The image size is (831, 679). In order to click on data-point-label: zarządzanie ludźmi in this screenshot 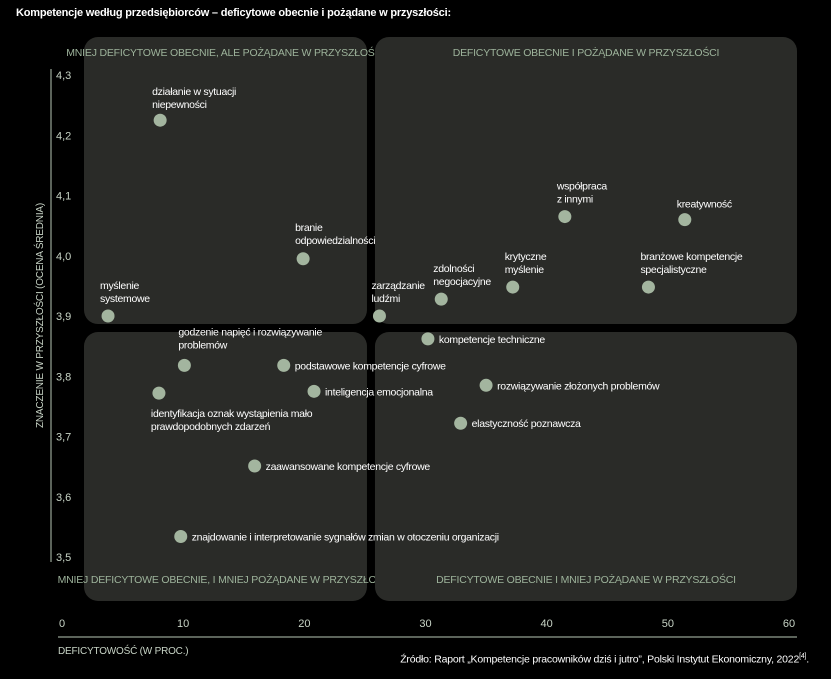, I will do `click(398, 292)`.